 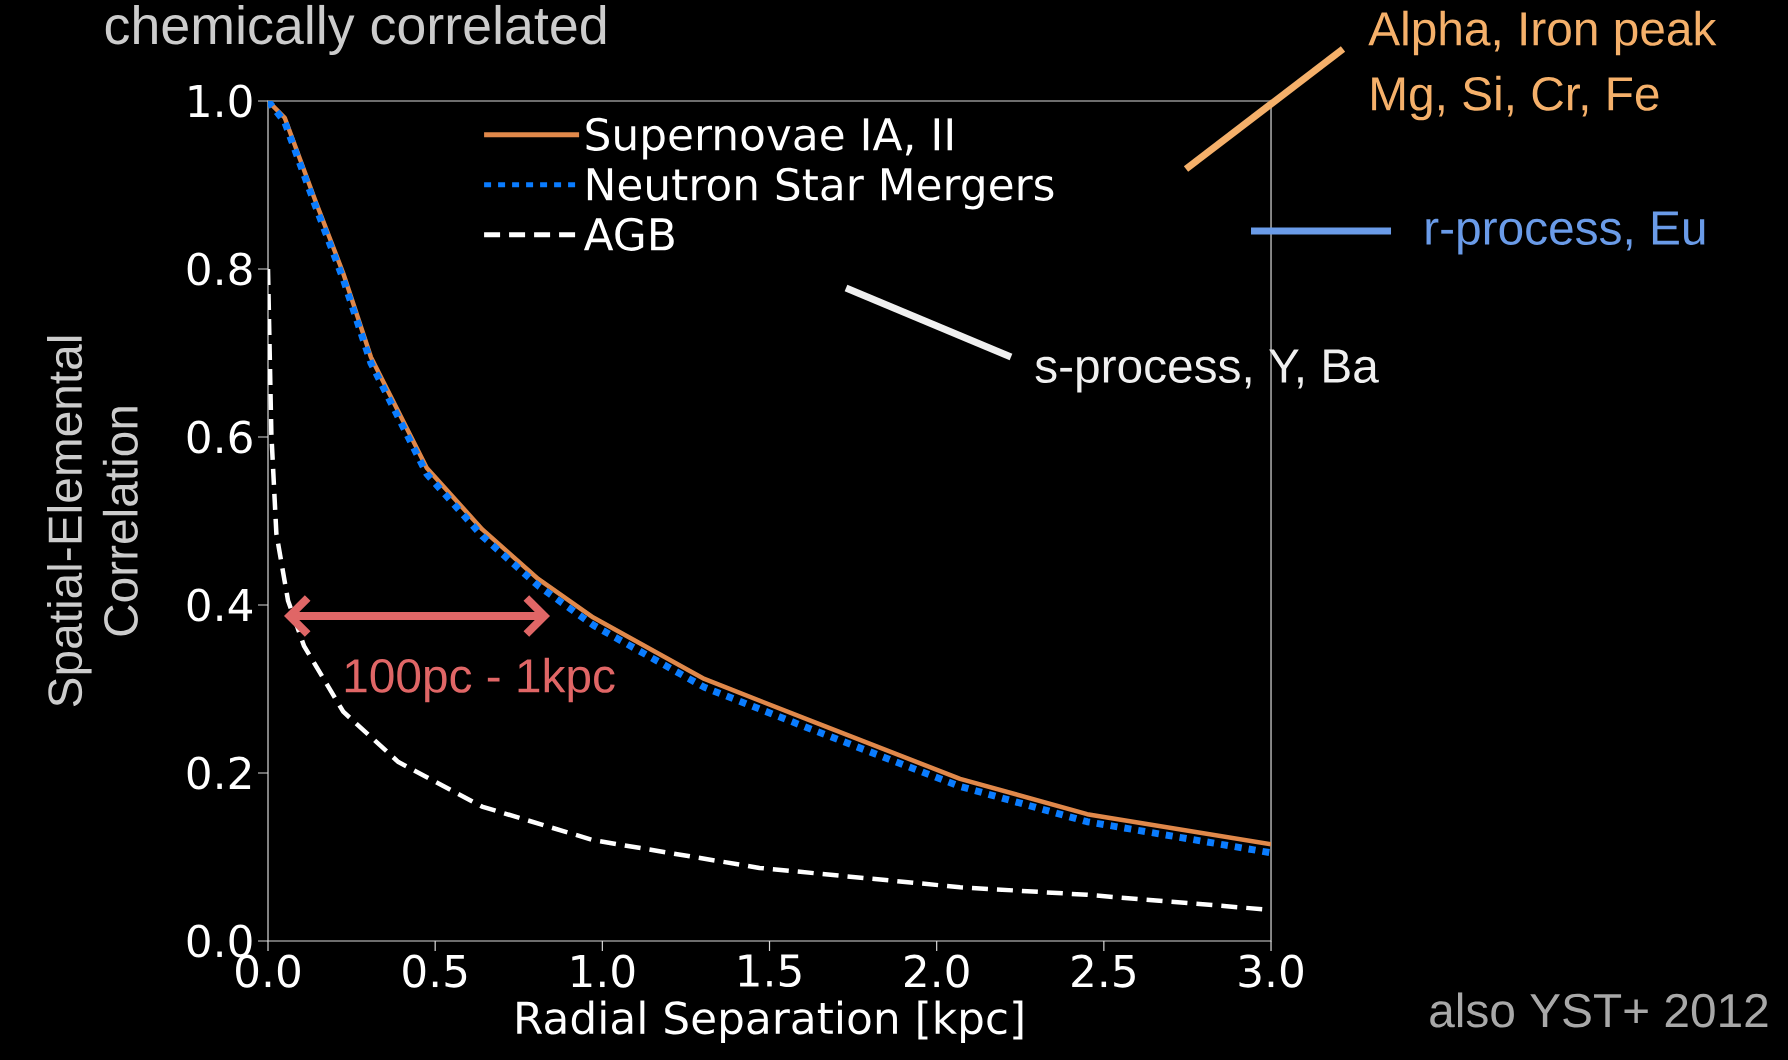 I want to click on legend-label: Supernovae IA, II, so click(x=769, y=138).